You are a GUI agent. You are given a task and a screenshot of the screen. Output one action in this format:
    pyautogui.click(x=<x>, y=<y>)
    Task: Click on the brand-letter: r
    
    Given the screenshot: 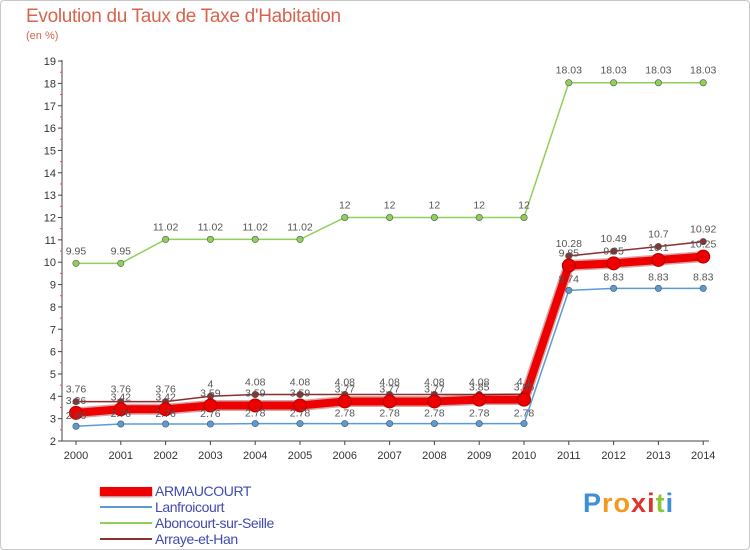 What is the action you would take?
    pyautogui.click(x=608, y=503)
    